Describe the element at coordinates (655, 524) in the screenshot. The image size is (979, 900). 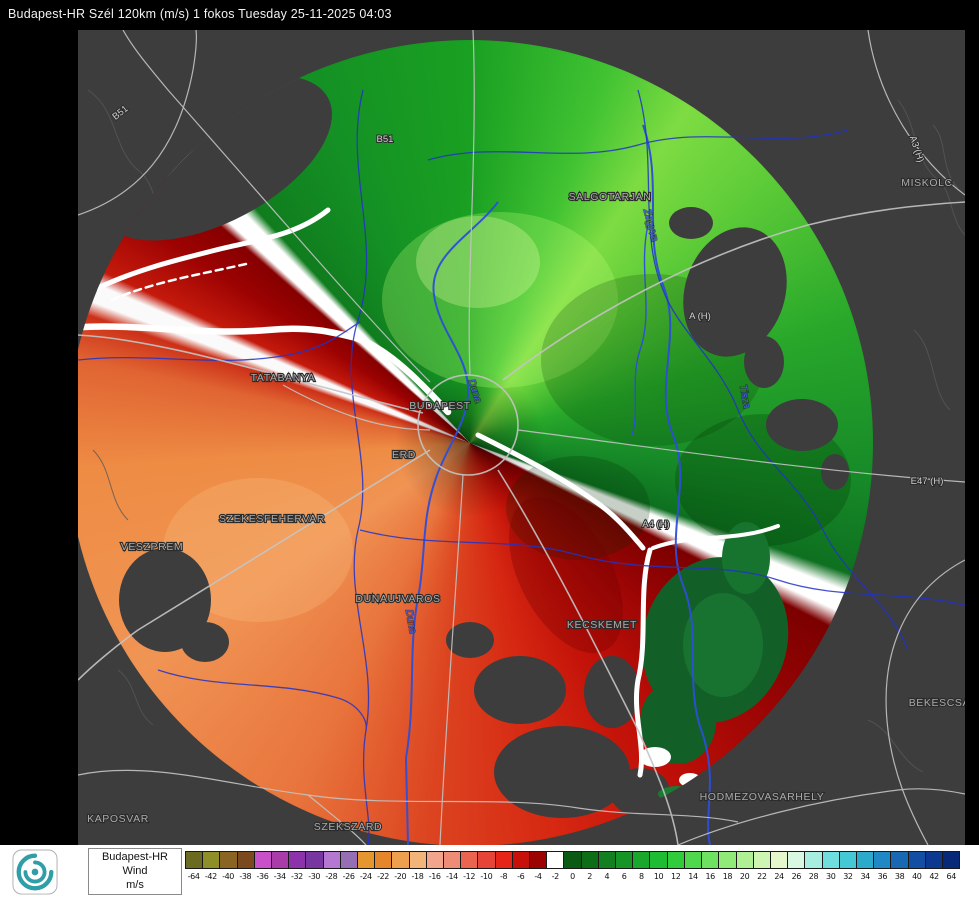
I see `road-label: A4 (H)` at that location.